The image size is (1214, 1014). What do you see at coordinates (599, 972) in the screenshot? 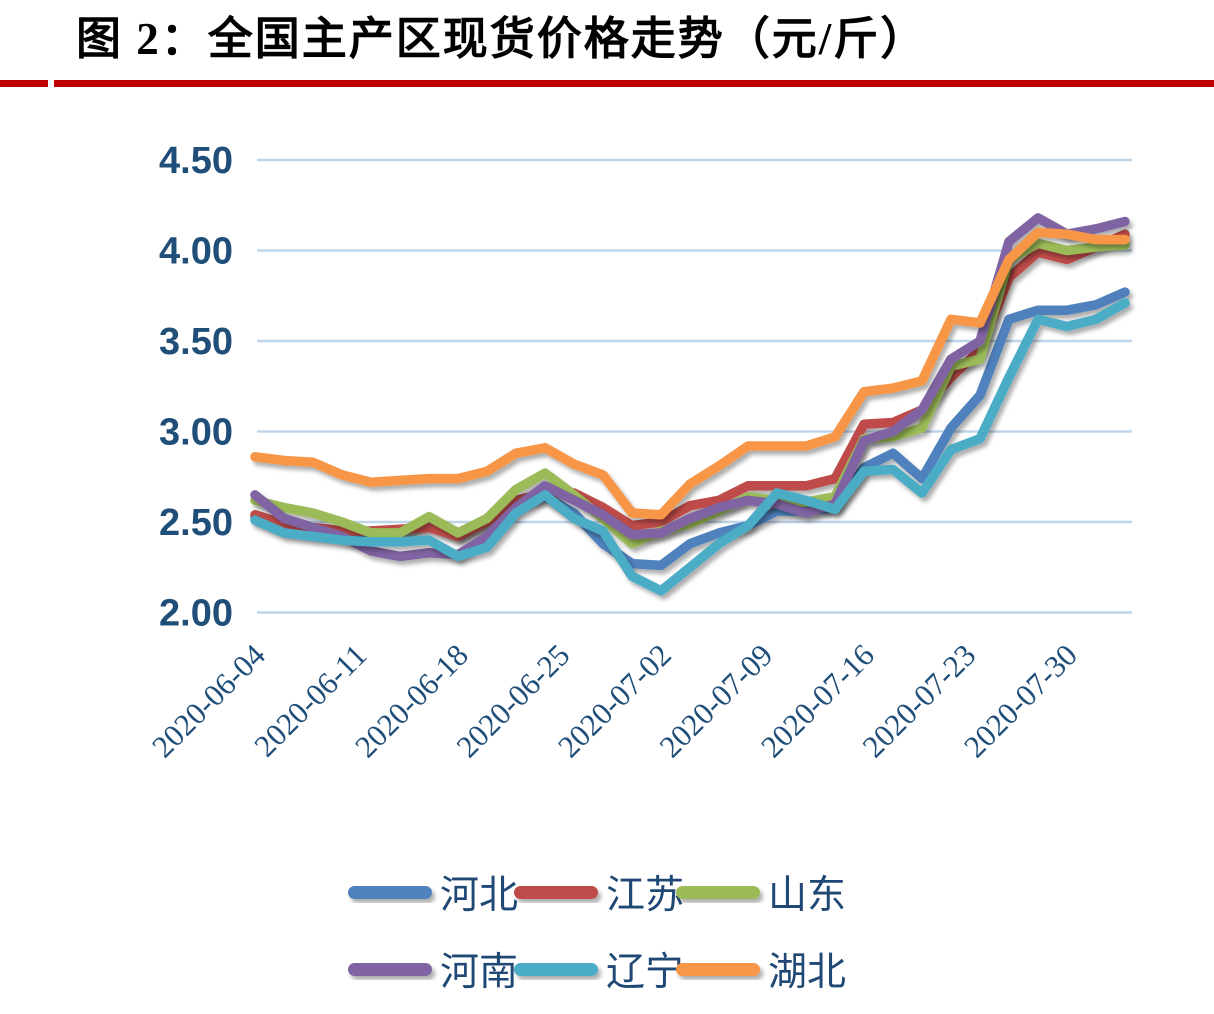
I see `legend-item-liaoning: 辽宁` at bounding box center [599, 972].